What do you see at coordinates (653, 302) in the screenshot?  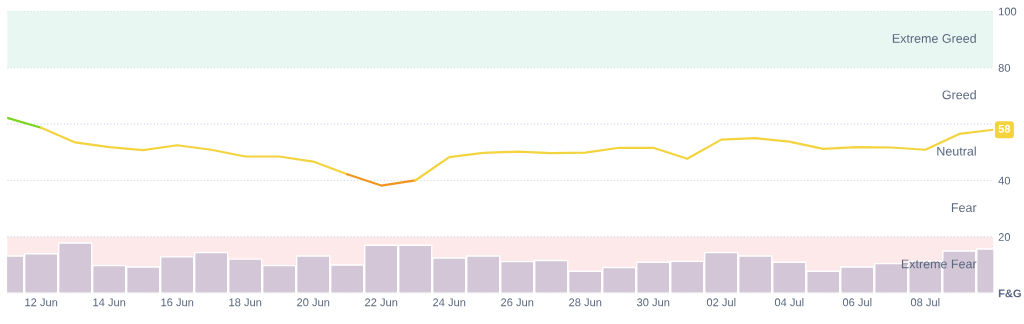 I see `x-tick-label: 30 Jun` at bounding box center [653, 302].